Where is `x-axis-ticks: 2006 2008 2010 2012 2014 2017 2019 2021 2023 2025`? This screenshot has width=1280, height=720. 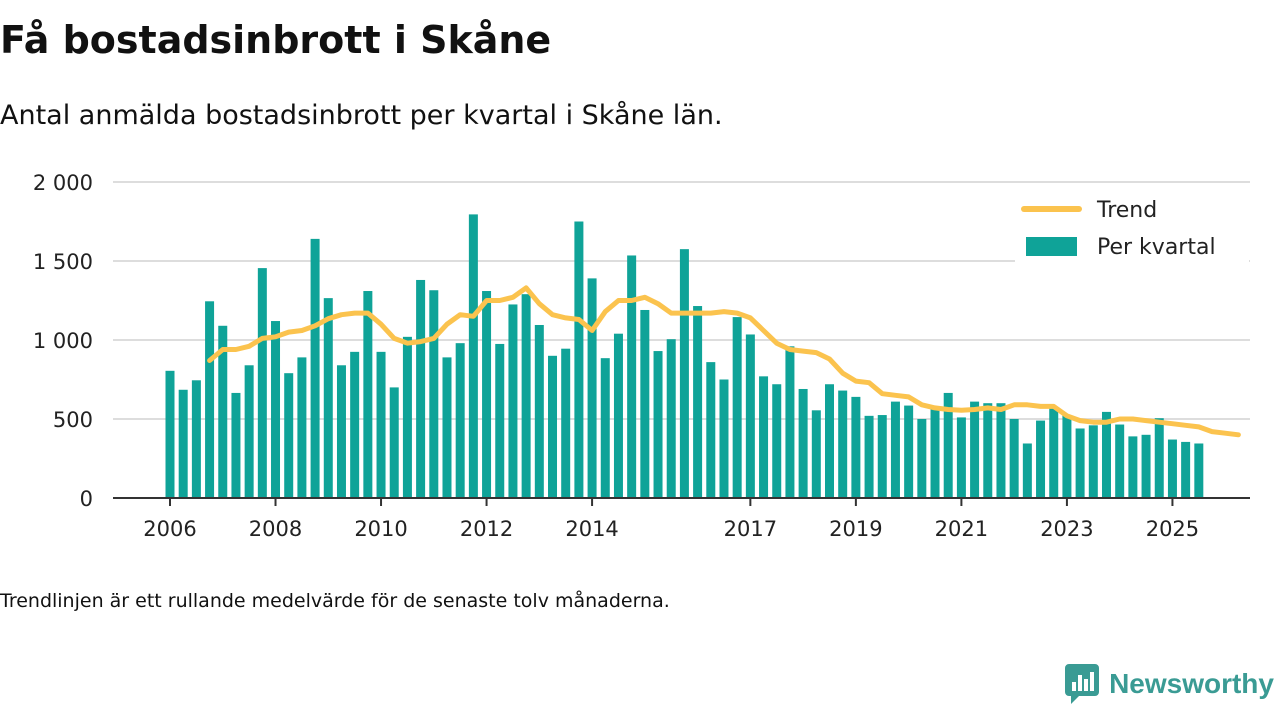
x-axis-ticks: 2006 2008 2010 2012 2014 2017 2019 2021 2023 2025 is located at coordinates (671, 519).